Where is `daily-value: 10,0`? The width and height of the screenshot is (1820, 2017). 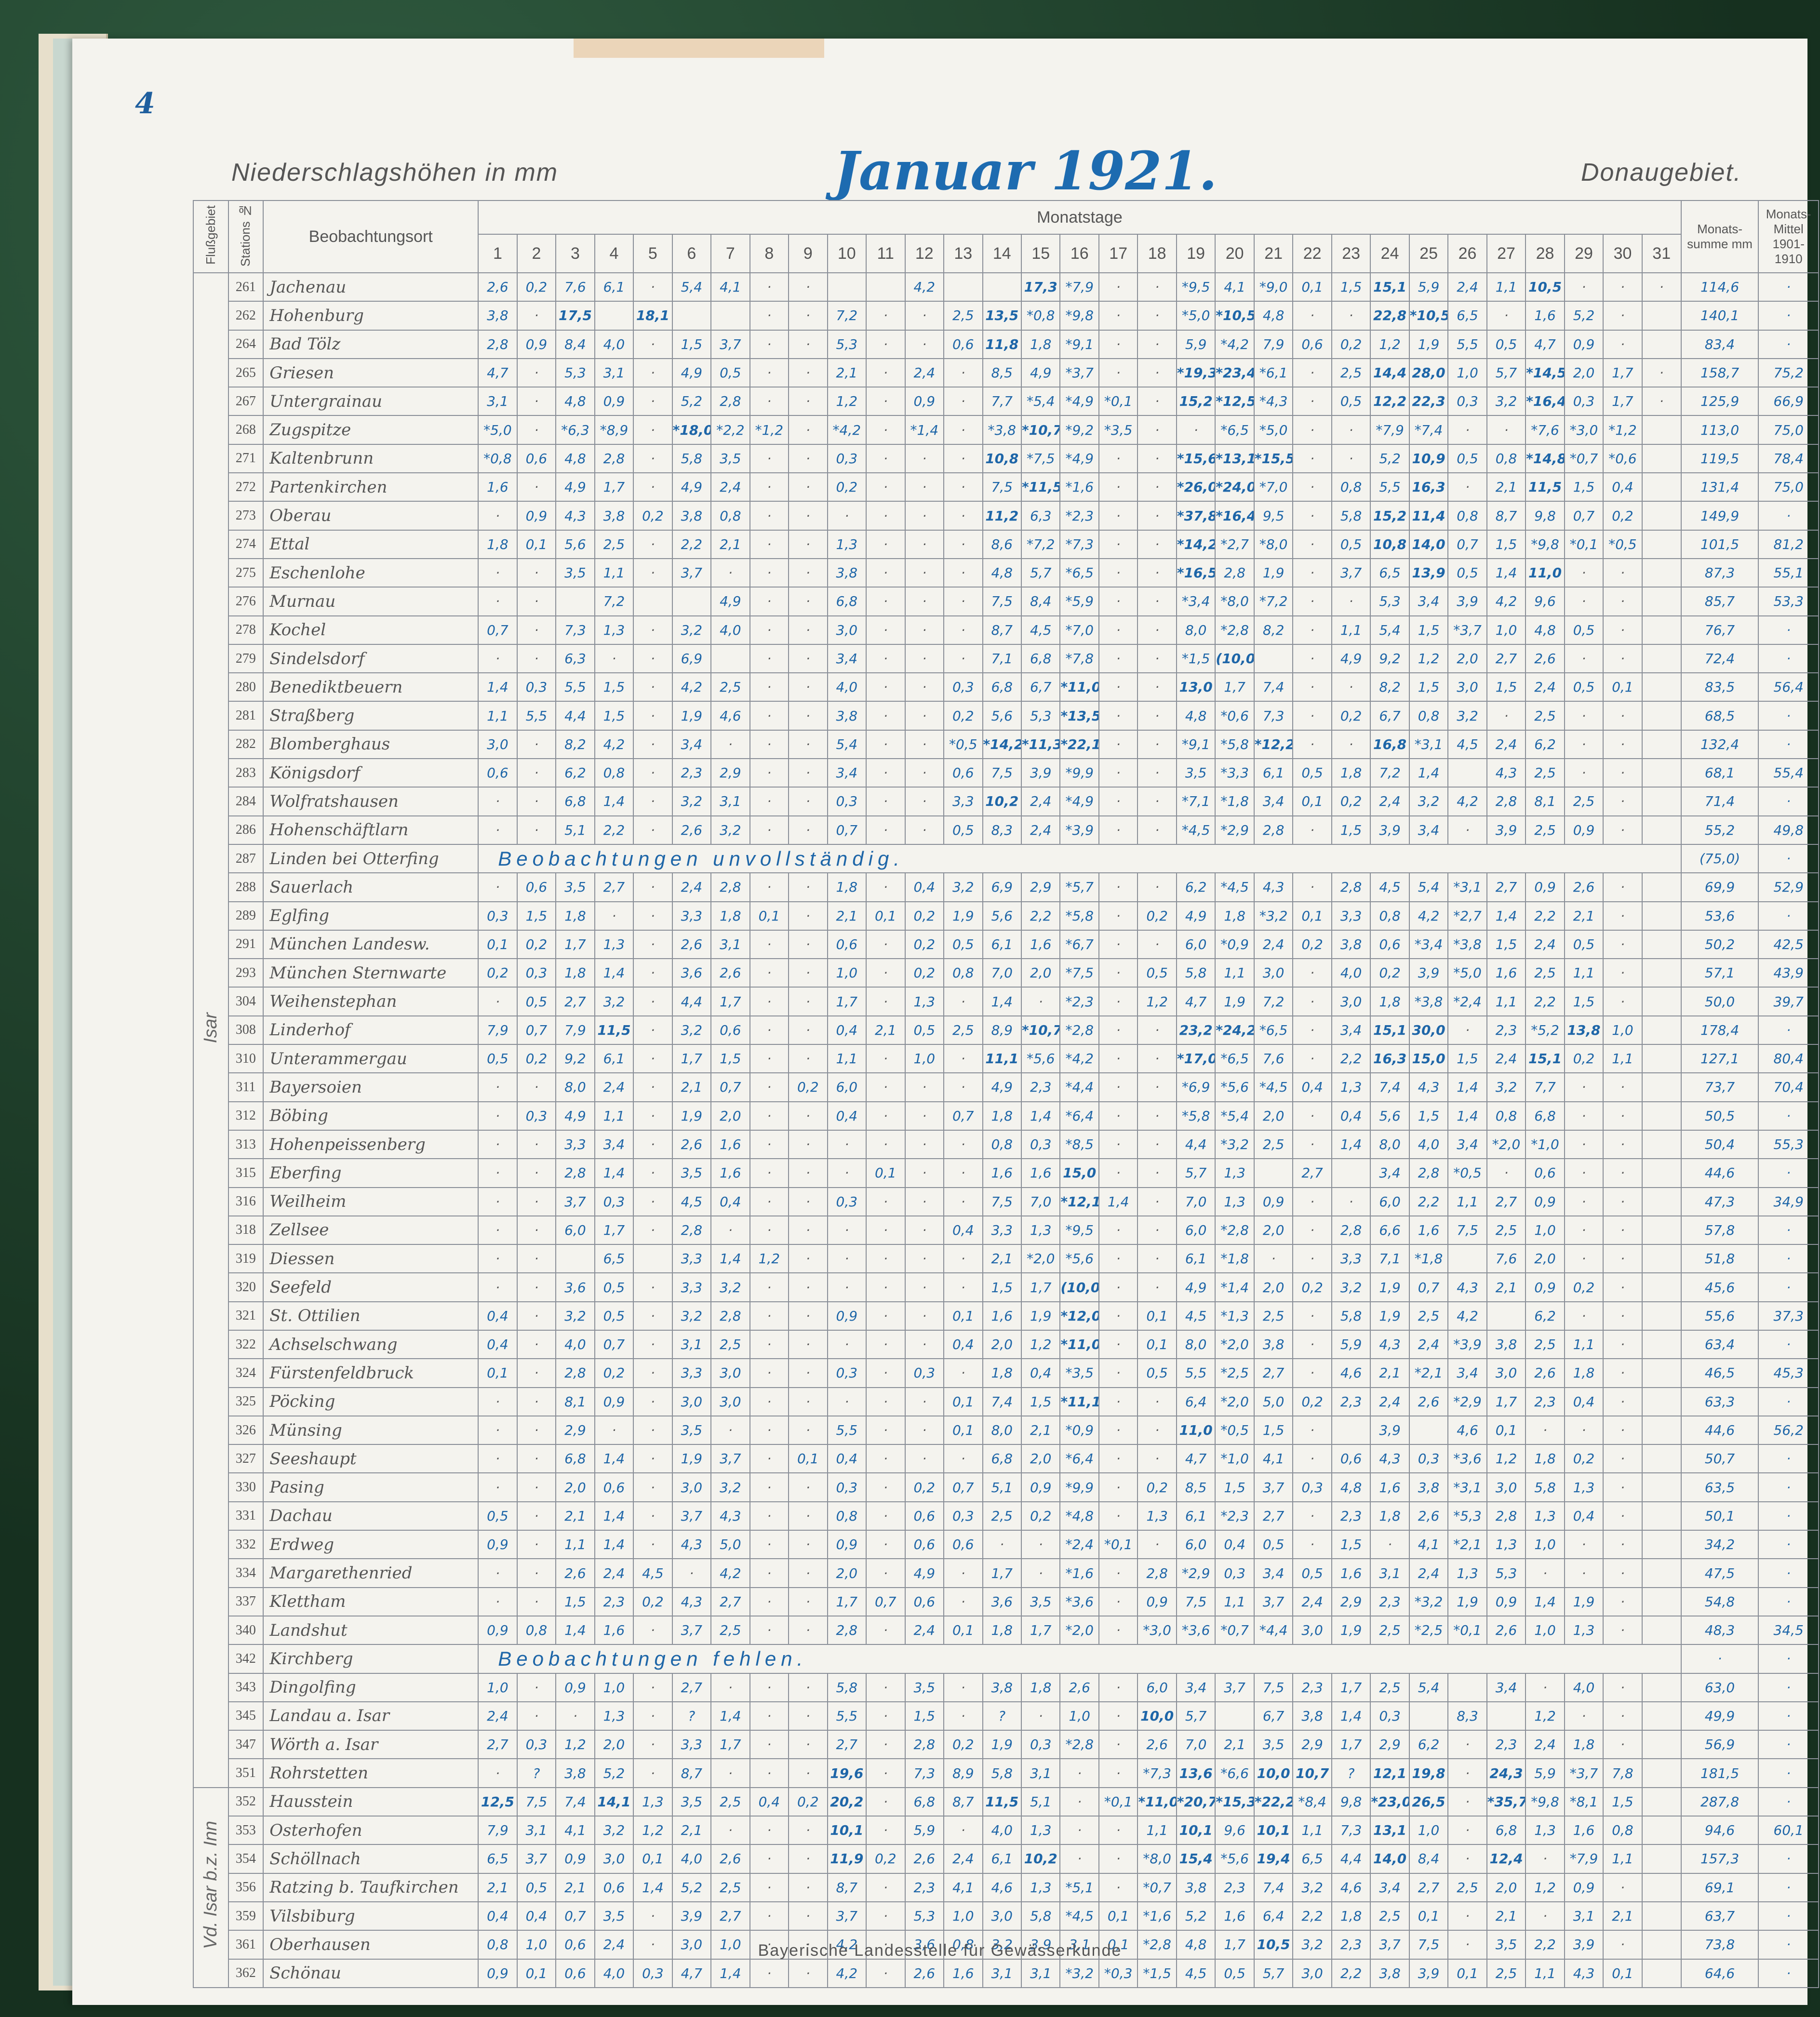
daily-value: 10,0 is located at coordinates (1157, 1716).